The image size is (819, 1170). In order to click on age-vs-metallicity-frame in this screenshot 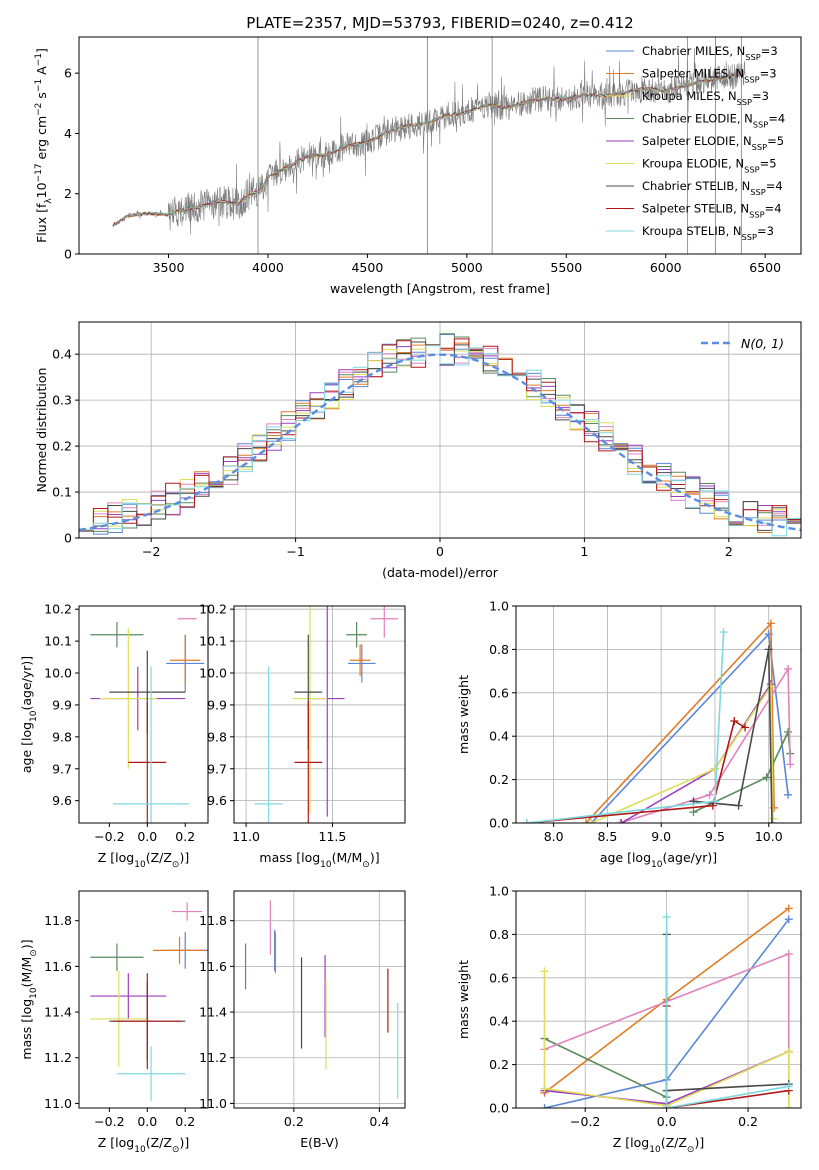, I will do `click(143, 714)`.